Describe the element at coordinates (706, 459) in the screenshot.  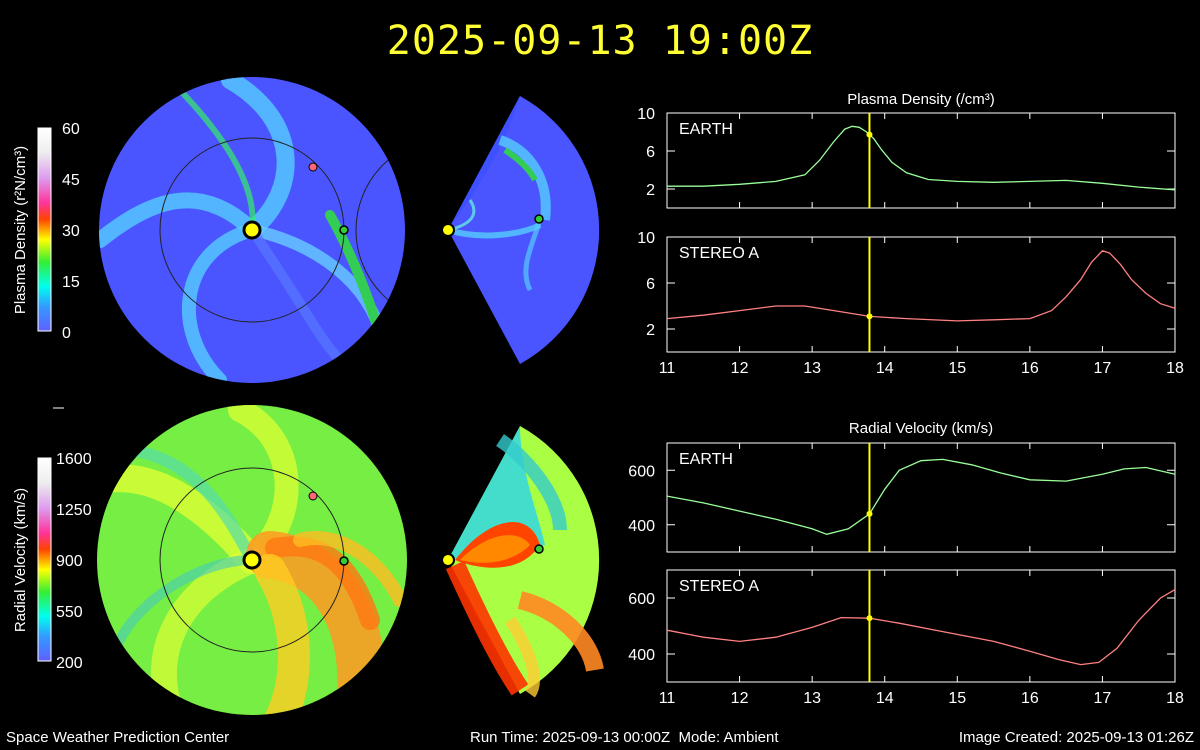
I see `panel-label-1-0: EARTH` at that location.